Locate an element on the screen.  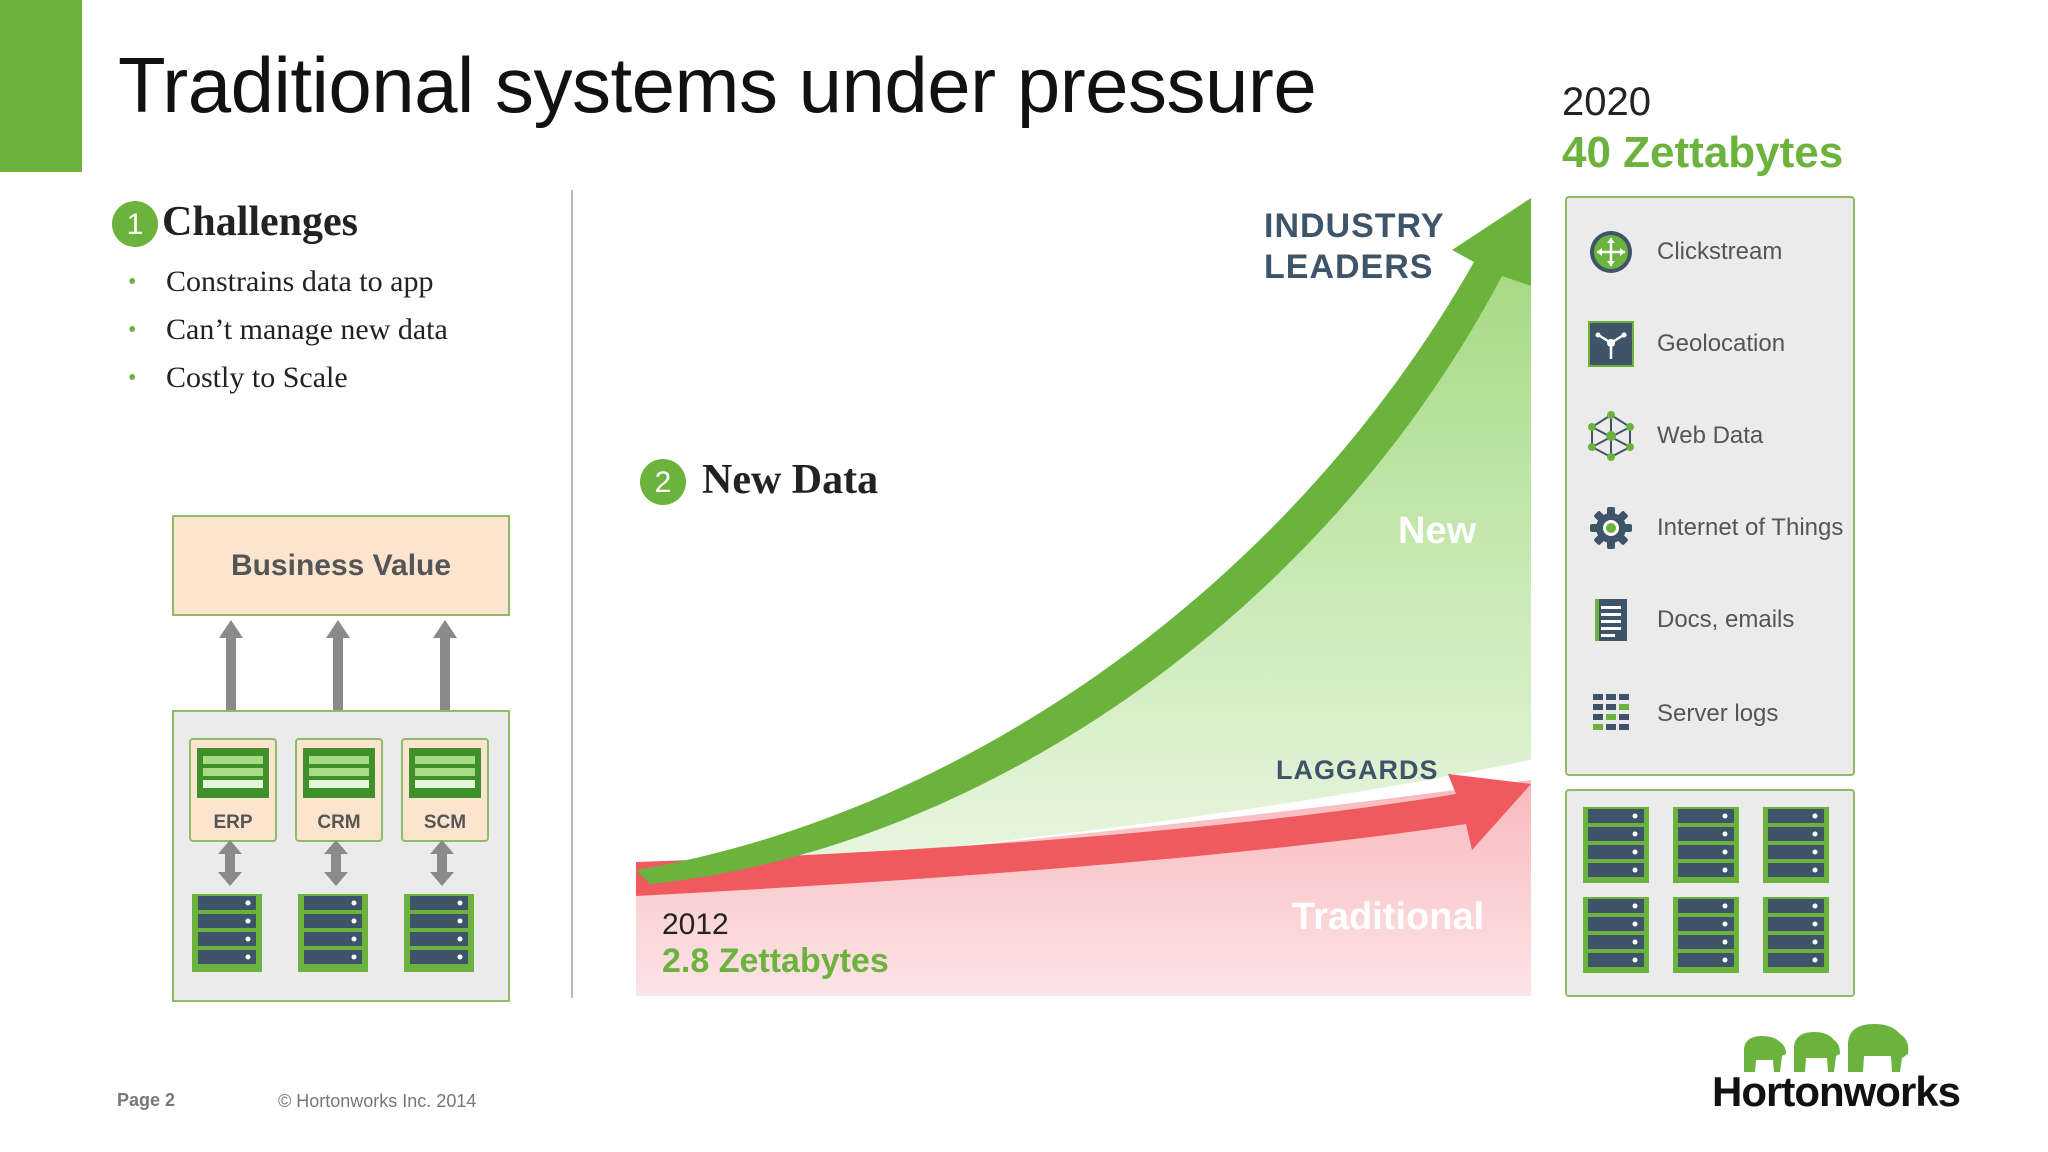
challenges-heading: Challenges is located at coordinates (260, 222).